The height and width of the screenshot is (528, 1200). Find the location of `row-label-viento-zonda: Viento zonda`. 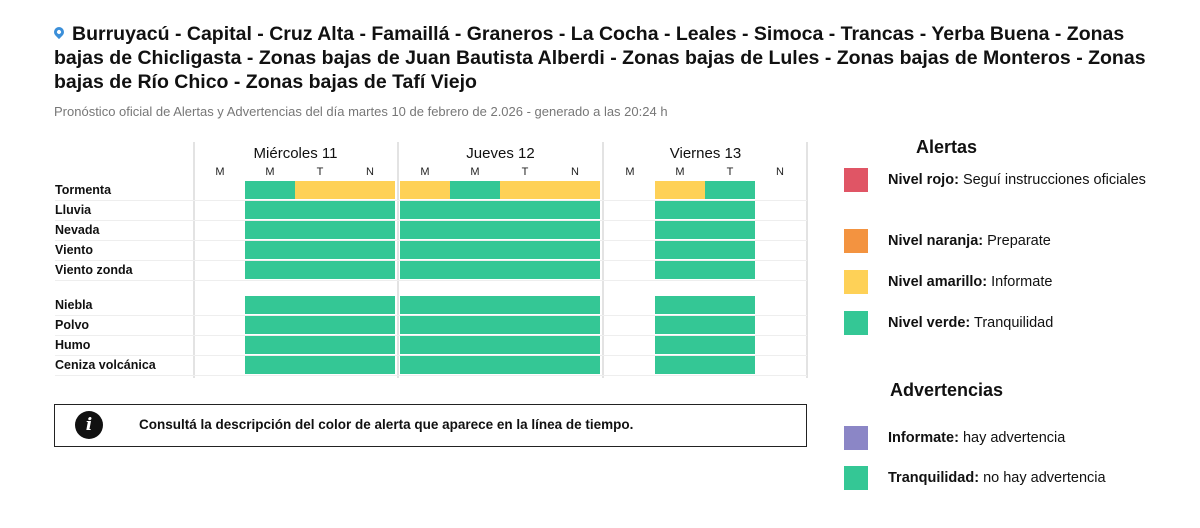

row-label-viento-zonda: Viento zonda is located at coordinates (94, 270).